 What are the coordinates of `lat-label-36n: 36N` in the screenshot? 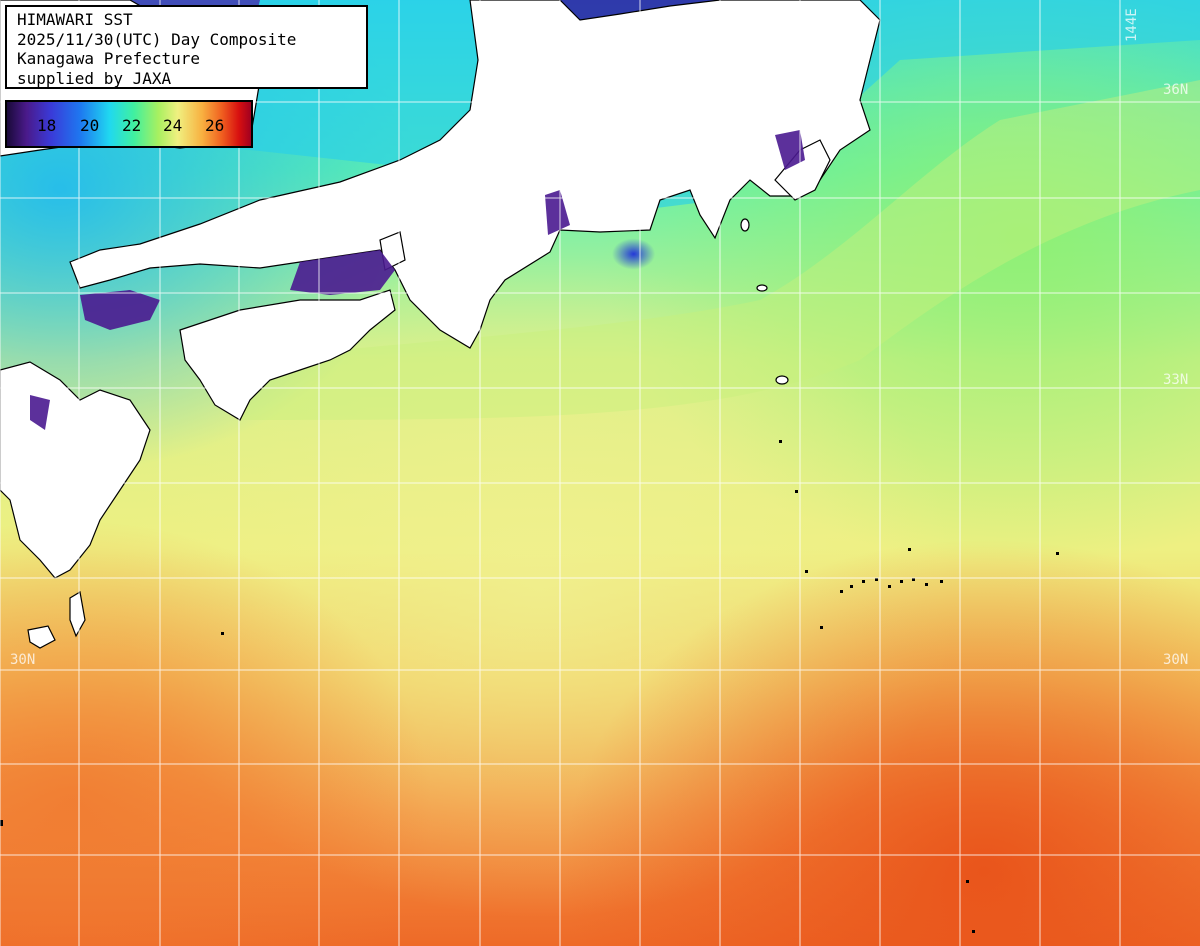 It's located at (1176, 90).